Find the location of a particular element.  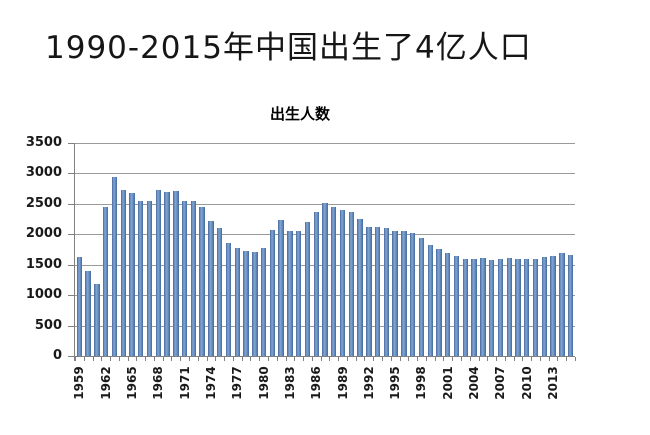

x-axis-label: 2004 is located at coordinates (474, 383).